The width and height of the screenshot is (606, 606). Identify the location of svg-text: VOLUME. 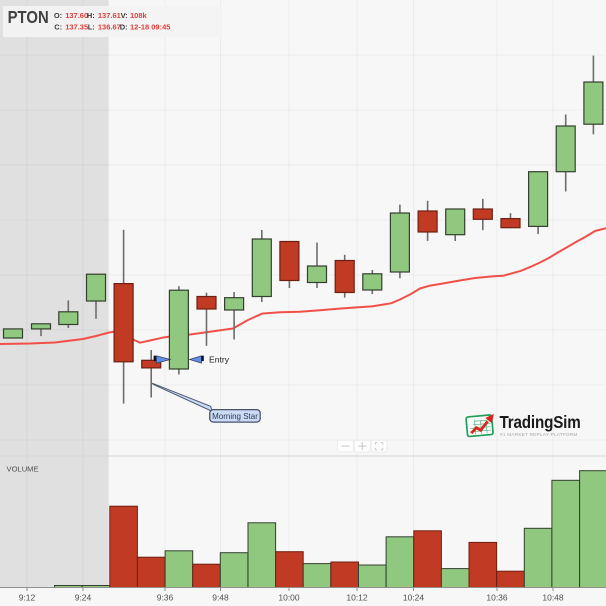
(23, 469).